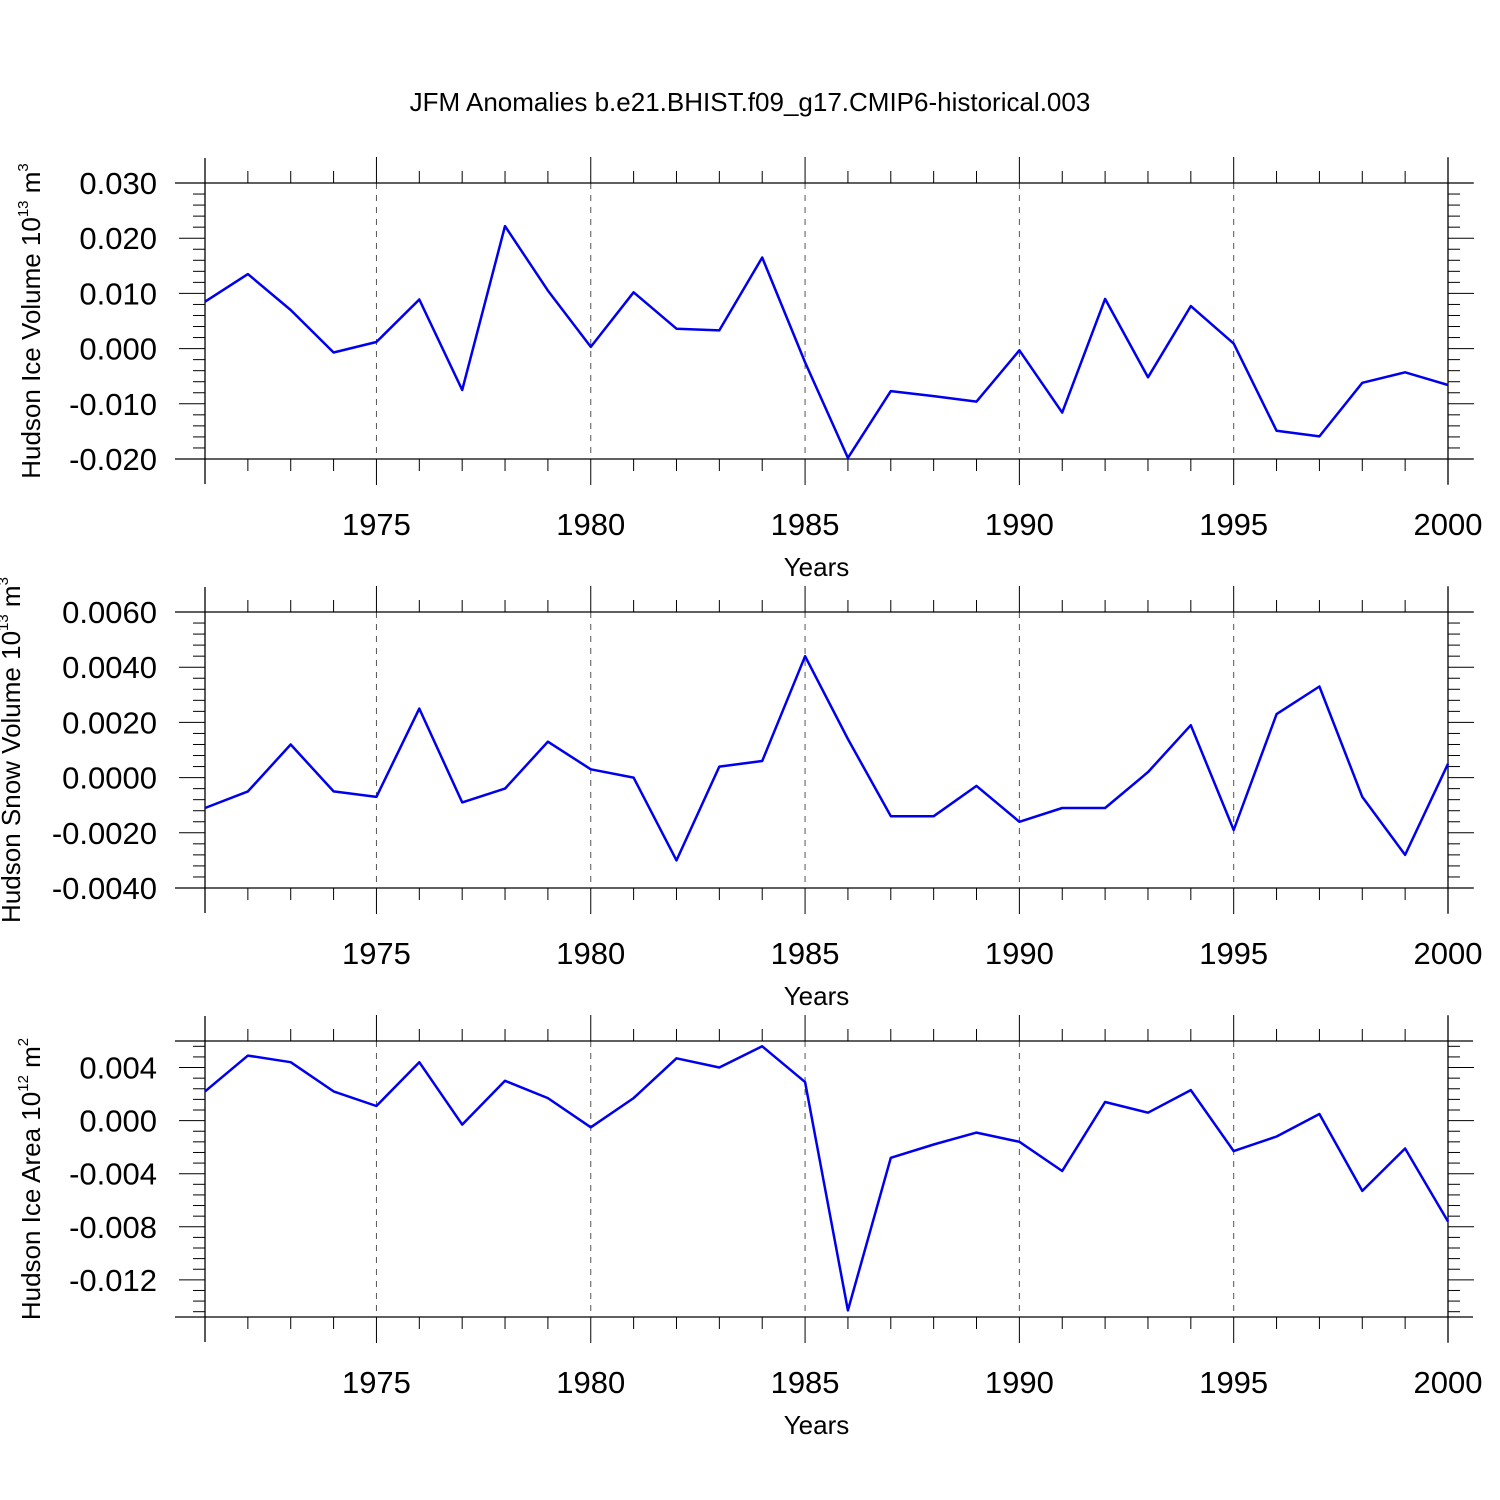 This screenshot has width=1500, height=1500. I want to click on y-axis-title: Hudson Snow Volume 1013 m3, so click(13, 750).